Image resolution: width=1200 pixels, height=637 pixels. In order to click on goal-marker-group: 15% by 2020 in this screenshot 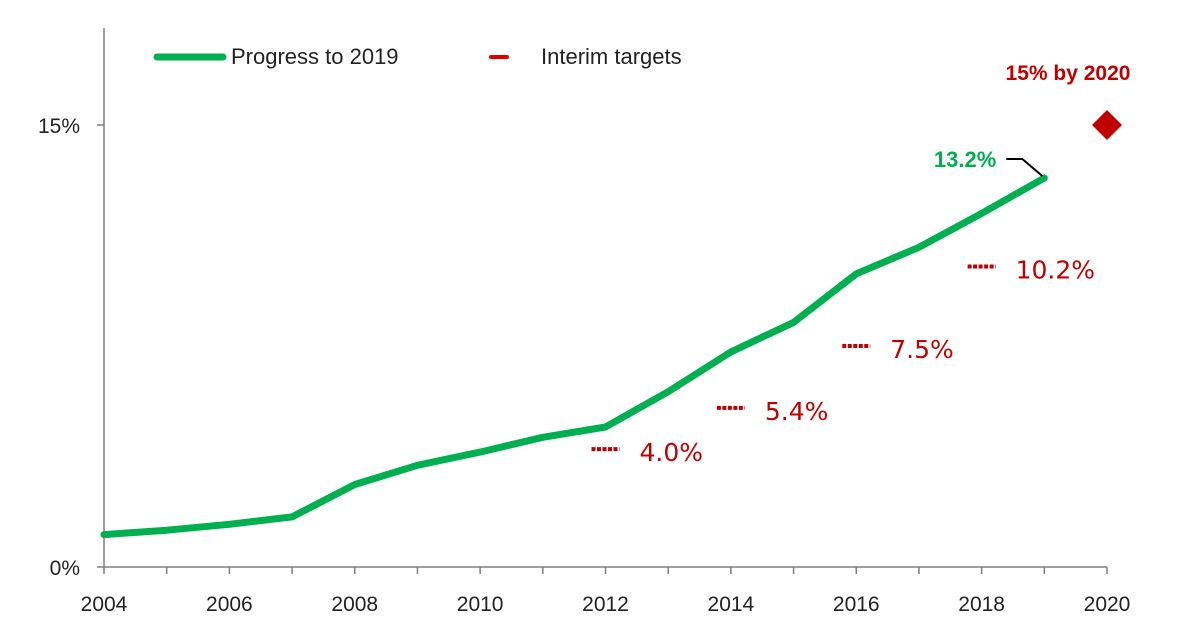, I will do `click(1068, 101)`.